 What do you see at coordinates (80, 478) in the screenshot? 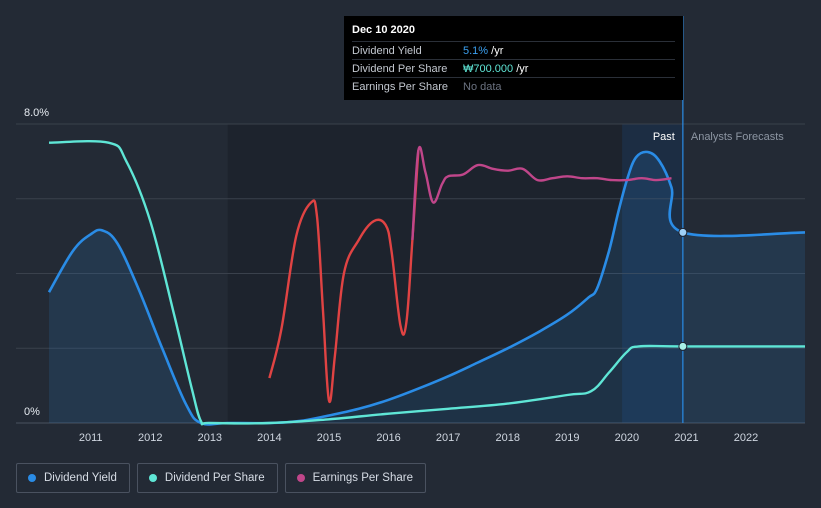
I see `legend-label: Dividend Yield` at bounding box center [80, 478].